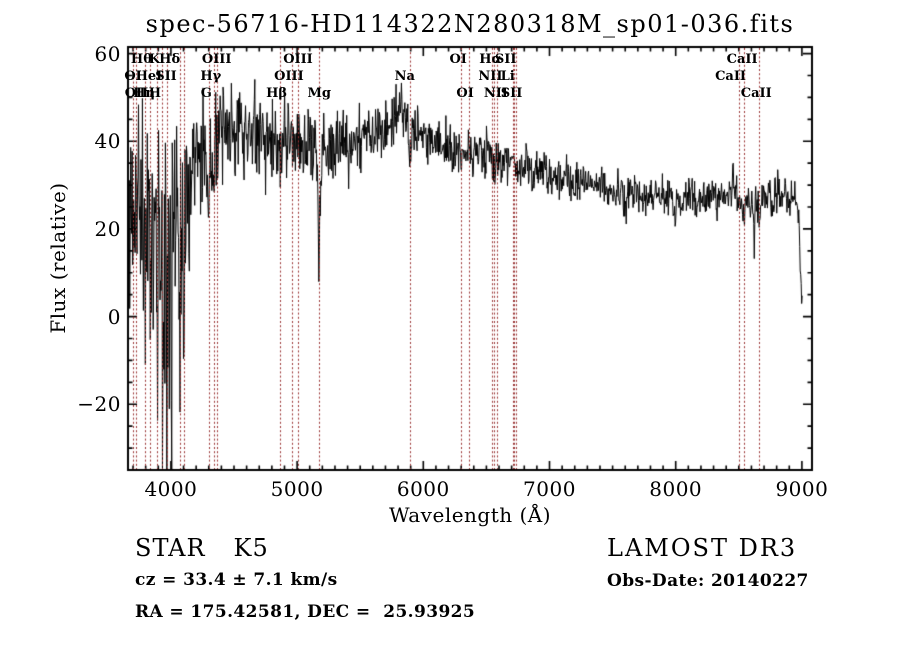 The image size is (900, 649). What do you see at coordinates (319, 93) in the screenshot?
I see `spectral-line-label: Mg` at bounding box center [319, 93].